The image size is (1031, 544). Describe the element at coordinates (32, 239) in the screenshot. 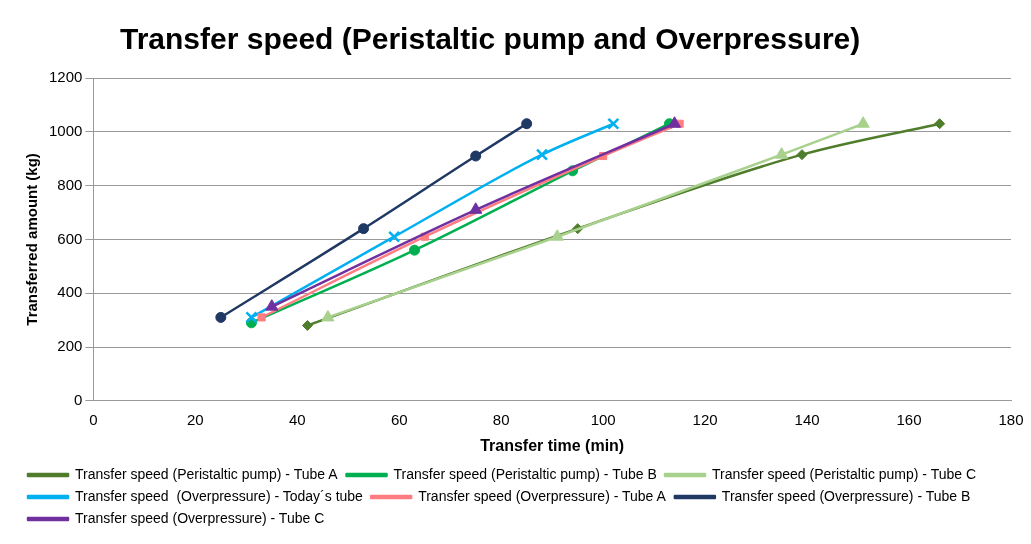

I see `y-axis-title: Transferred amount (kg)` at that location.